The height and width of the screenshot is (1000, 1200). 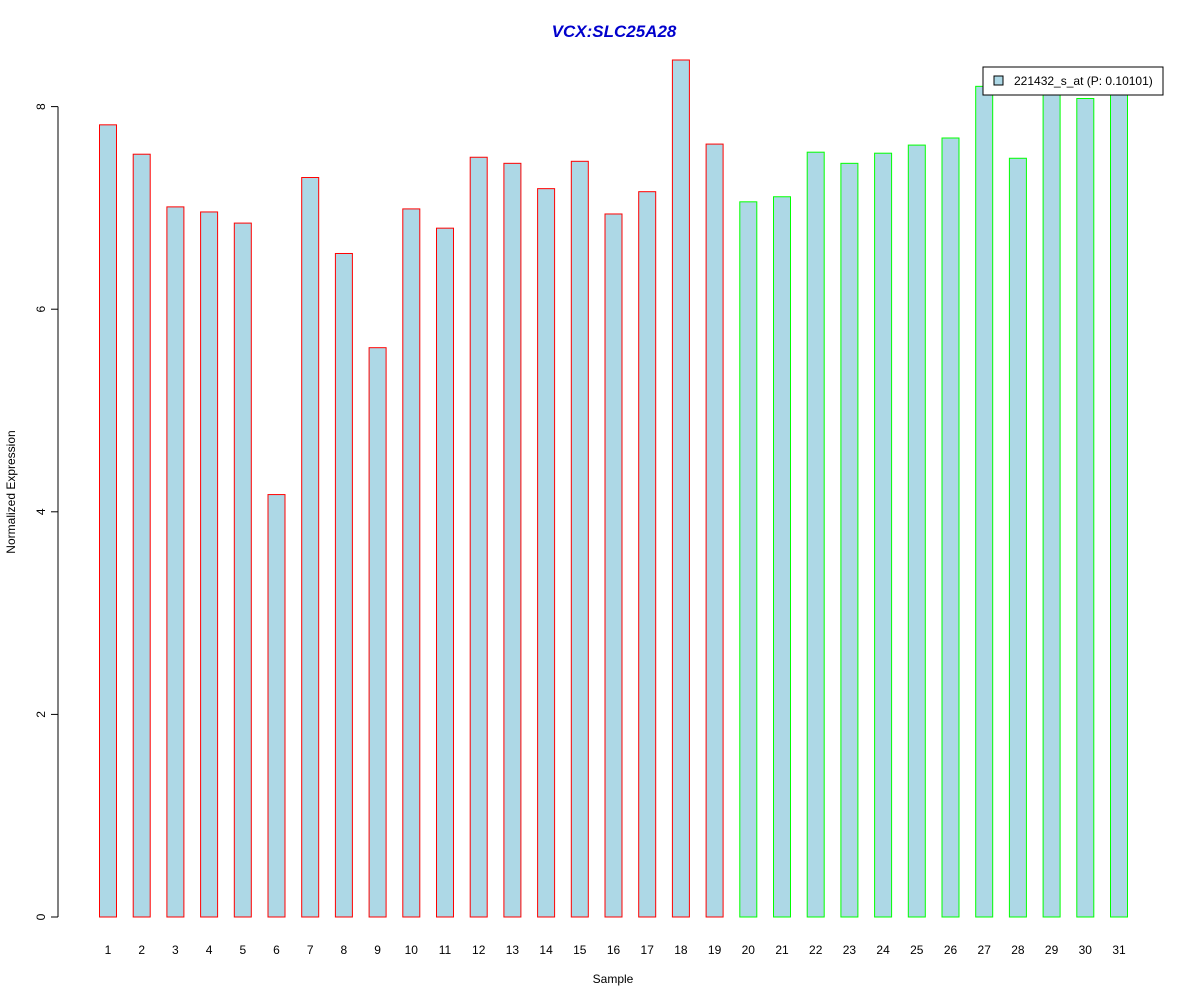 I want to click on y-axis: 0 2 4 6 8, so click(x=46, y=511).